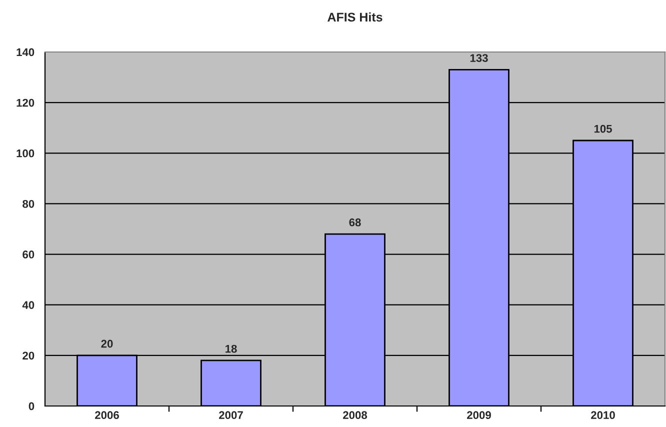  I want to click on x-tick-label: 2008, so click(355, 415).